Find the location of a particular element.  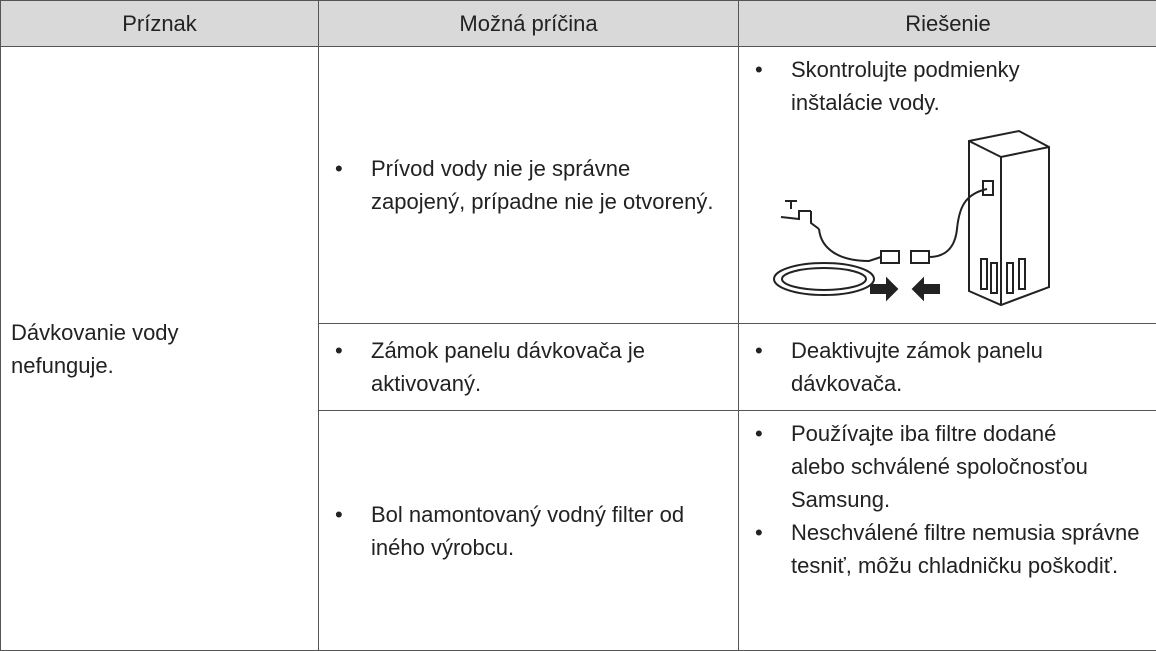

header-cell: Príznak is located at coordinates (160, 24).